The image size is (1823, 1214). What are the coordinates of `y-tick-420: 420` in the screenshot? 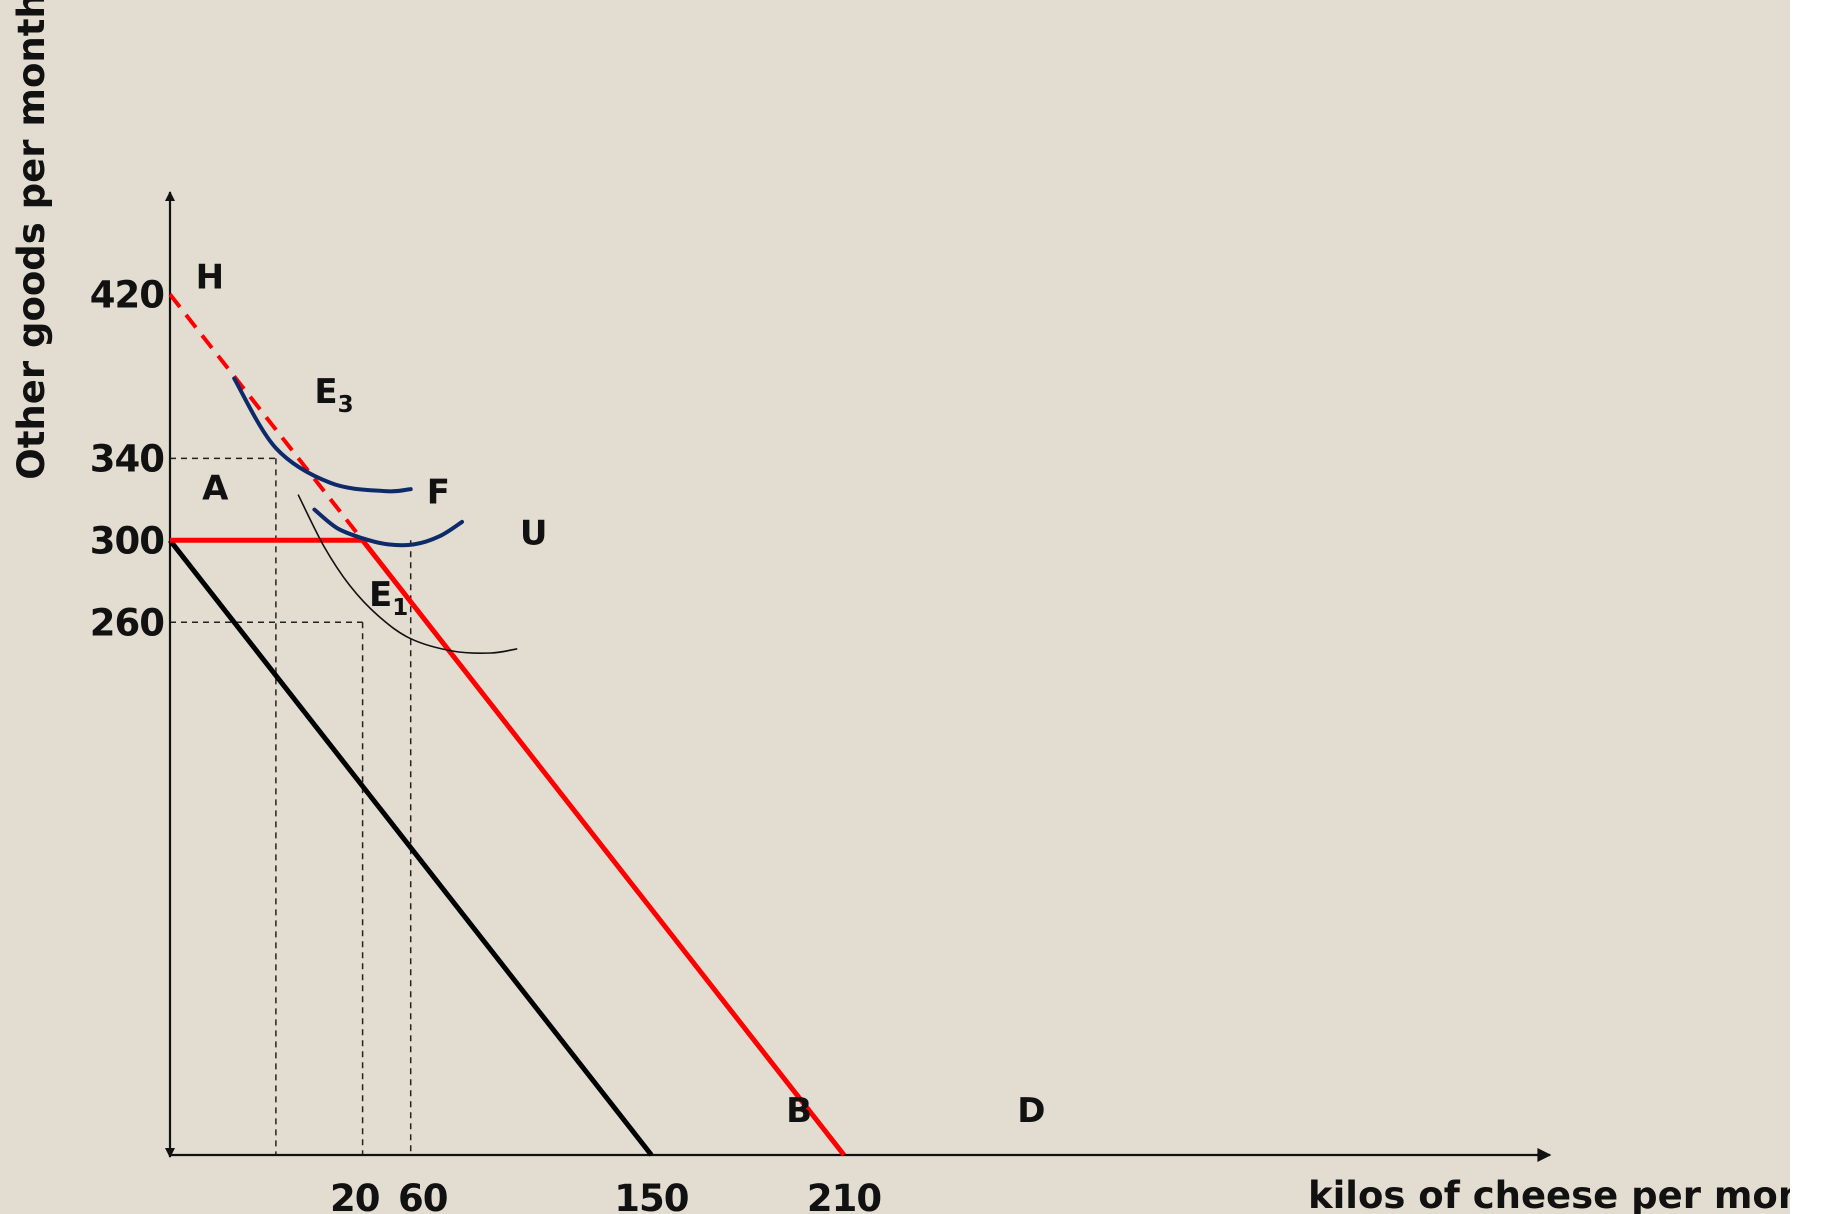 It's located at (127, 294).